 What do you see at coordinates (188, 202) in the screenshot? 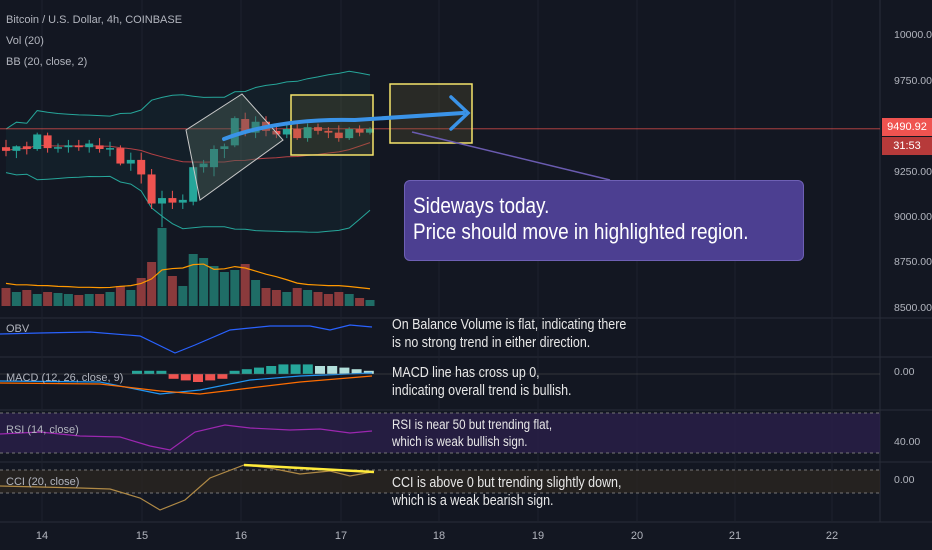
I see `bb-lower-line` at bounding box center [188, 202].